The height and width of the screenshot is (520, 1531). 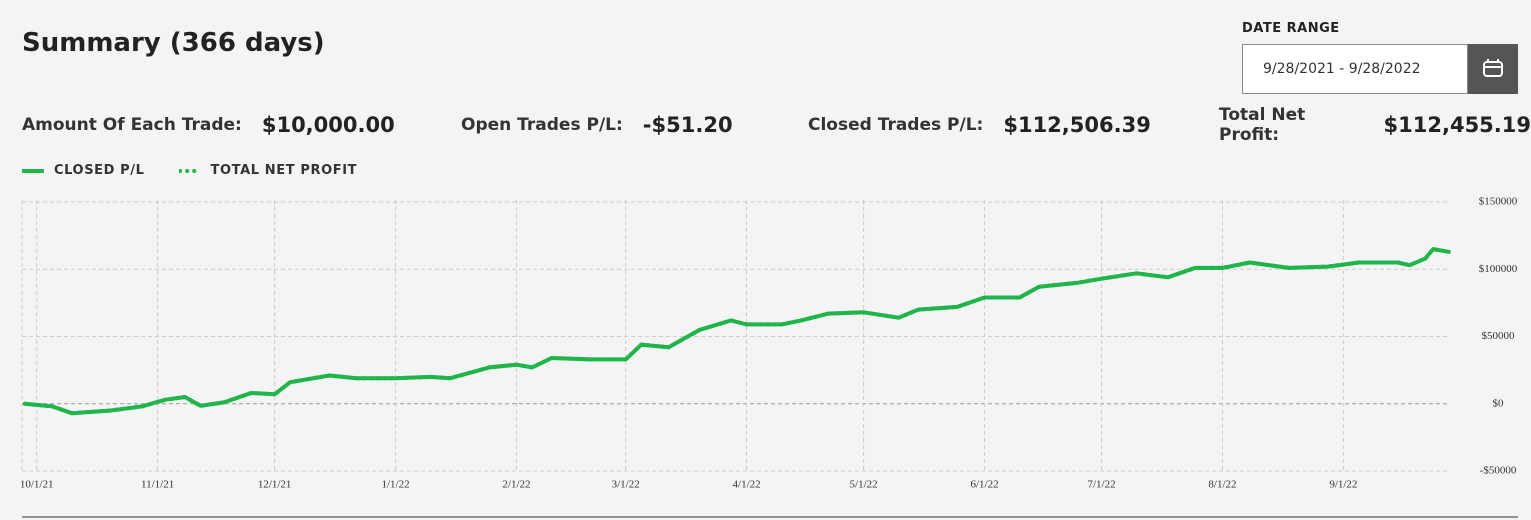 What do you see at coordinates (1343, 485) in the screenshot?
I see `x-tick-label: 9/1/22` at bounding box center [1343, 485].